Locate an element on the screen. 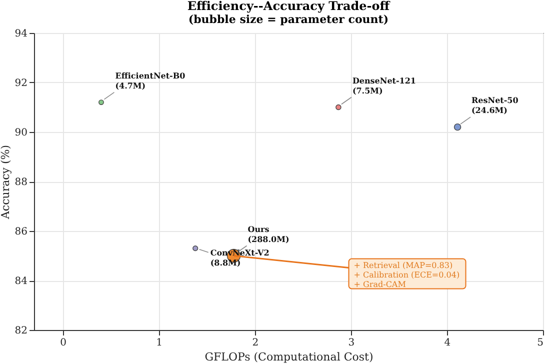 The image size is (550, 364). text: EfficientNet-B0 (4.7M) is located at coordinates (150, 80).